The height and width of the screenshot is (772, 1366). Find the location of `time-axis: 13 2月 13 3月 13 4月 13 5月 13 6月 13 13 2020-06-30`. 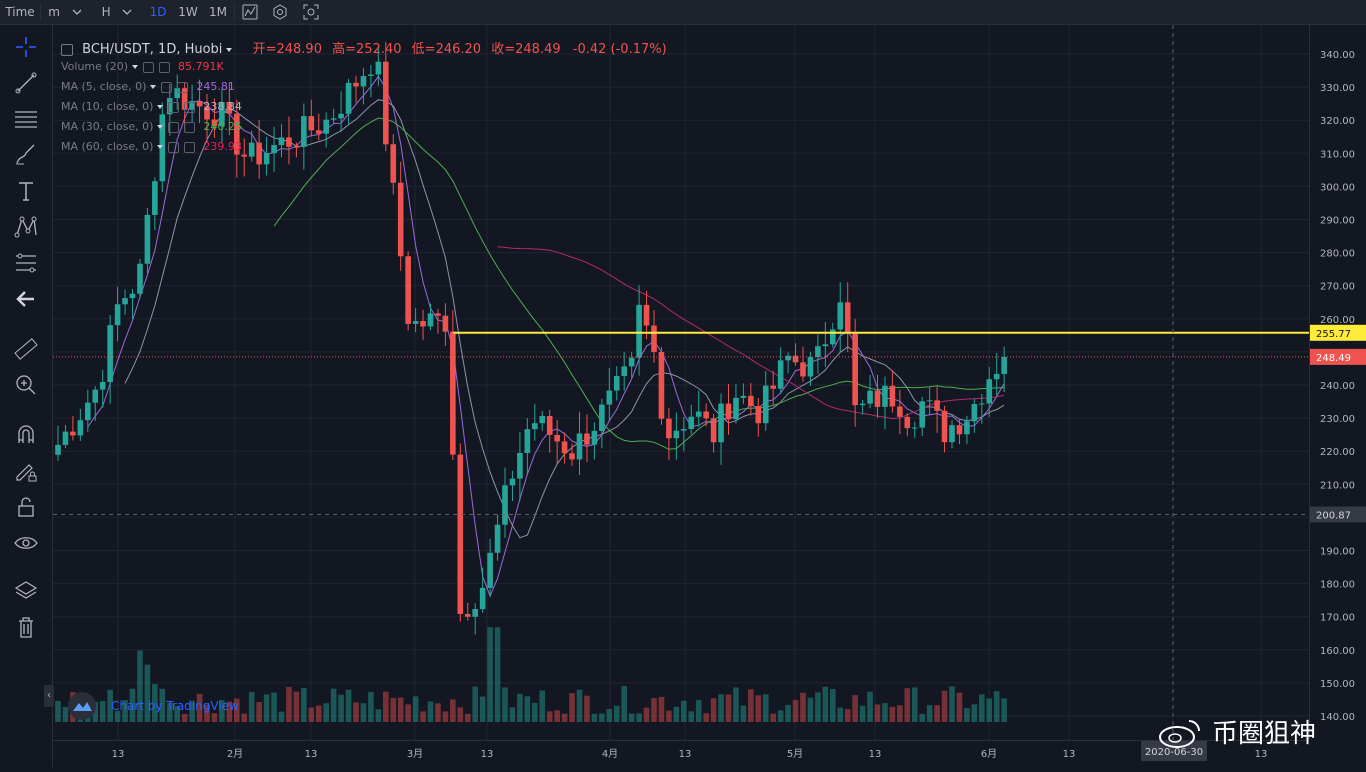

time-axis: 13 2月 13 3月 13 4月 13 5月 13 6月 13 13 2020-06-30 is located at coordinates (681, 754).